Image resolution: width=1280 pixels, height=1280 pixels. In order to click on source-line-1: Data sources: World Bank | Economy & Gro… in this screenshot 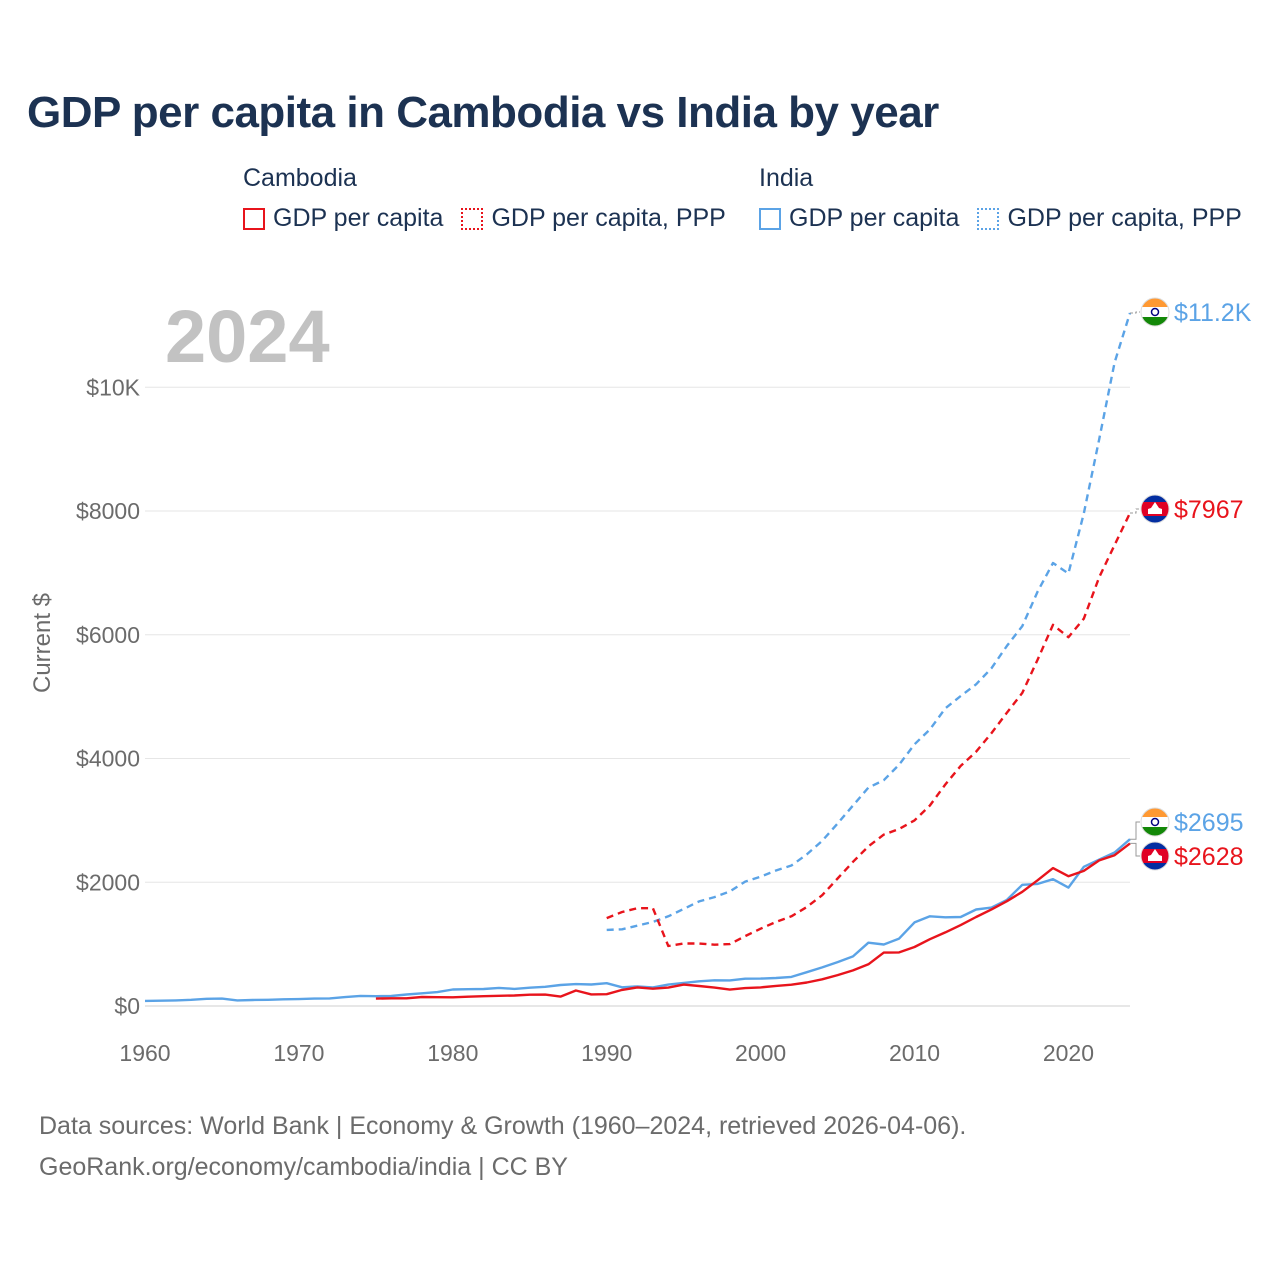, I will do `click(503, 1126)`.